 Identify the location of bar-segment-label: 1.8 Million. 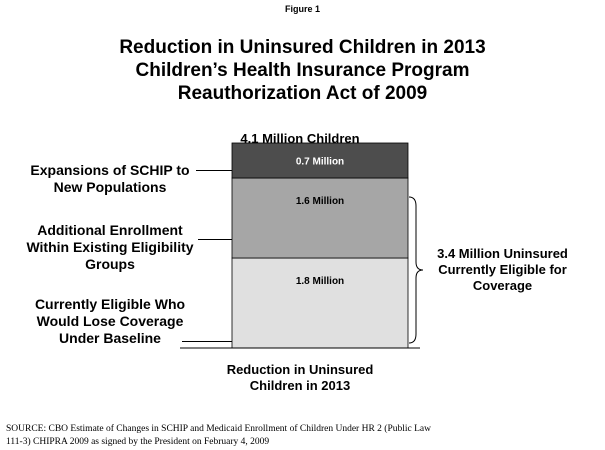
(320, 281).